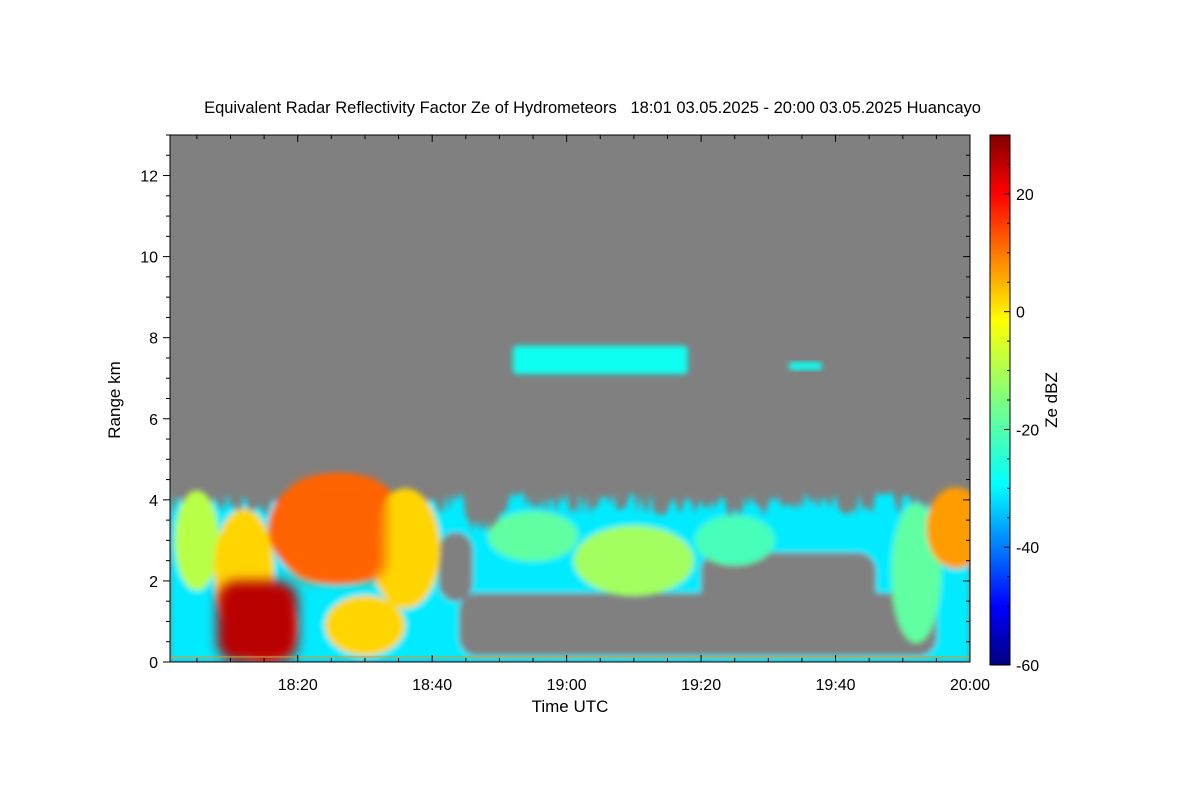 The image size is (1200, 800). Describe the element at coordinates (153, 501) in the screenshot. I see `y-tick-label: 4` at that location.